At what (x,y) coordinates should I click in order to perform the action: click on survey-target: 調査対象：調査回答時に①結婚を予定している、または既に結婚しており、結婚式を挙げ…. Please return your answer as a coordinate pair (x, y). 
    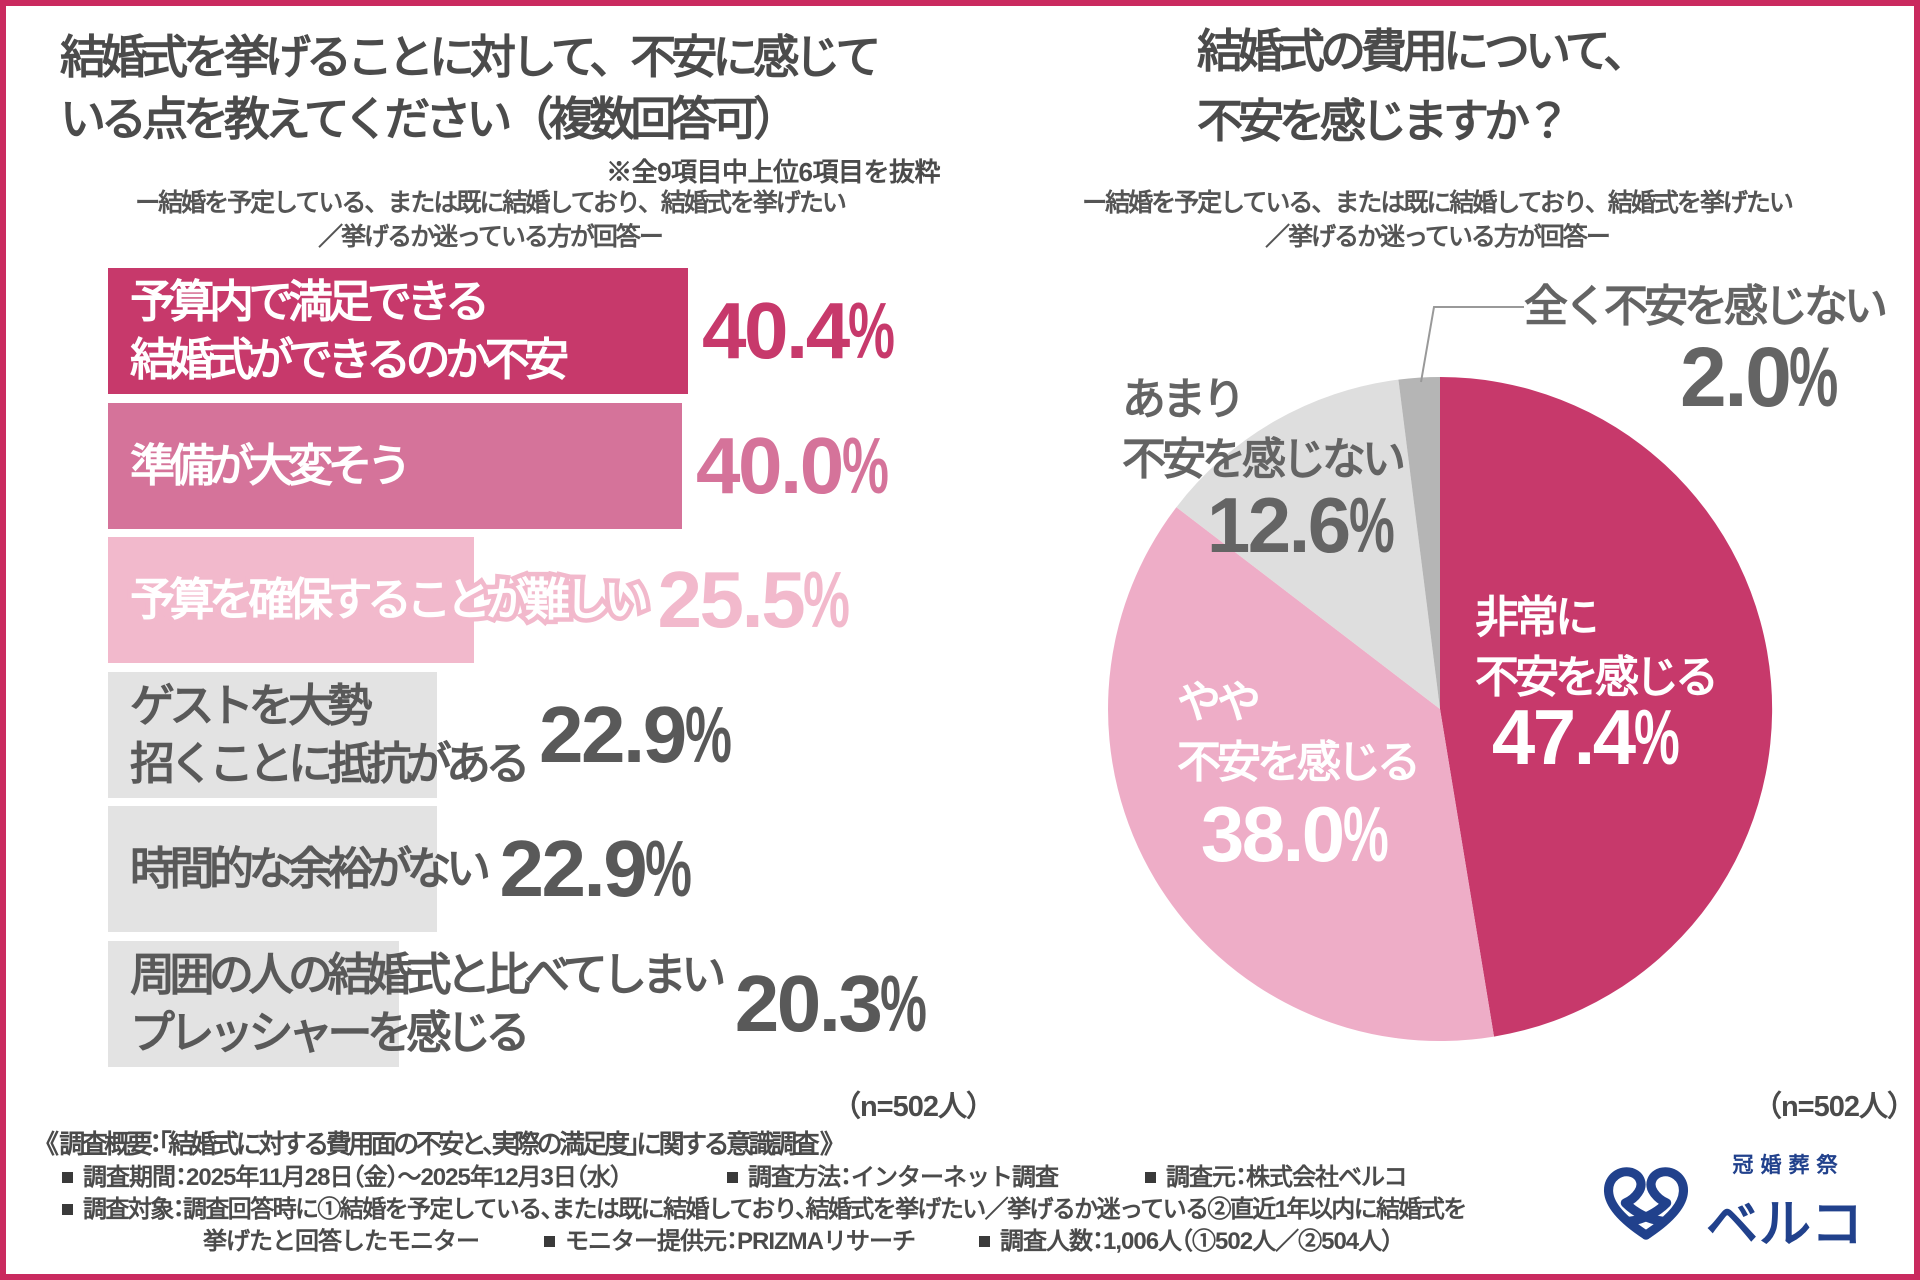
    Looking at the image, I should click on (764, 1206).